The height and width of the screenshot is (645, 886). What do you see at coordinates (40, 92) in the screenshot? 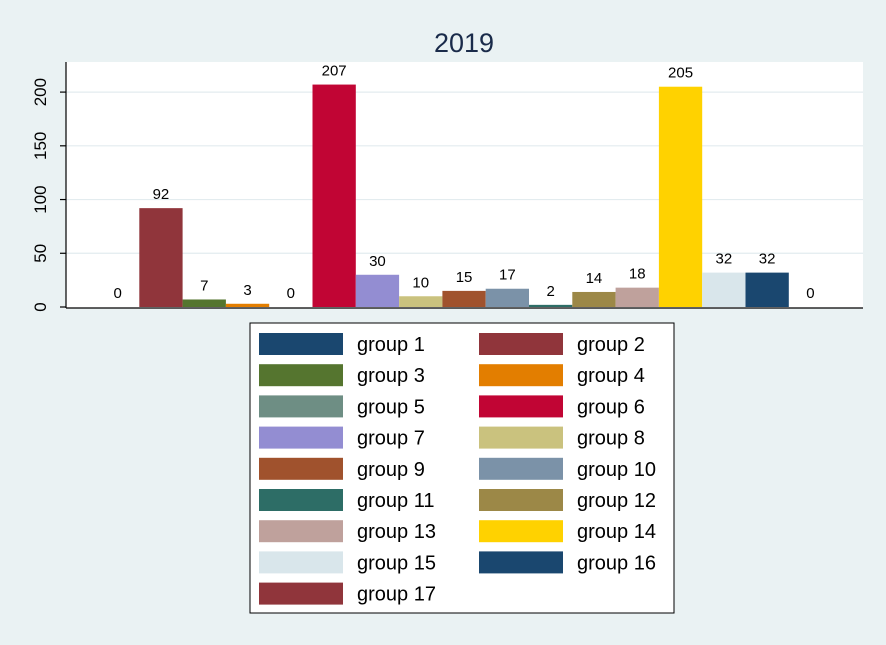
I see `y-tick-label: 200` at bounding box center [40, 92].